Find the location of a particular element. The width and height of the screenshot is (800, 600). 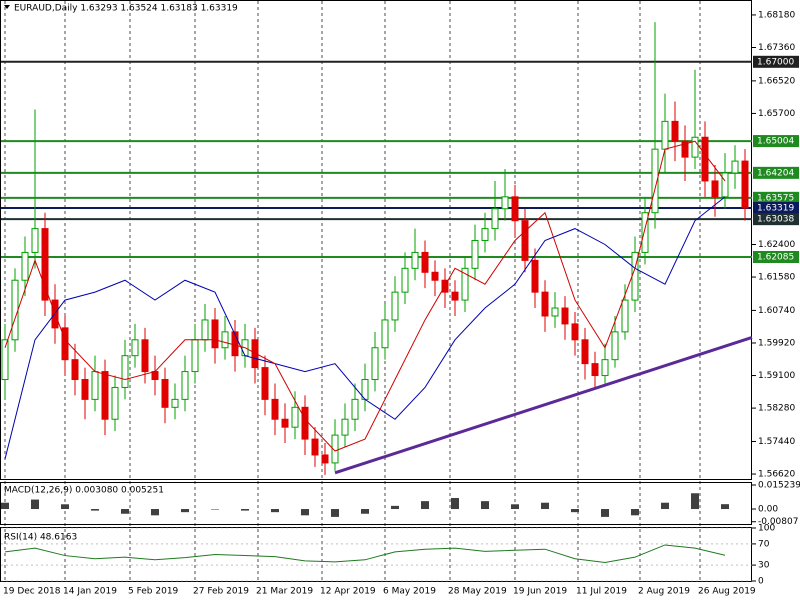

x-tick-label: 28 May 2019 is located at coordinates (477, 592).